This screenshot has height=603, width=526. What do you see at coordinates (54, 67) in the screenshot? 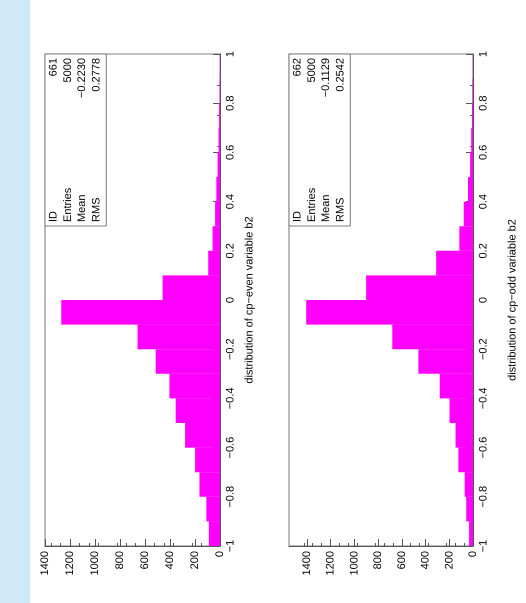
I see `annotation: 661` at bounding box center [54, 67].